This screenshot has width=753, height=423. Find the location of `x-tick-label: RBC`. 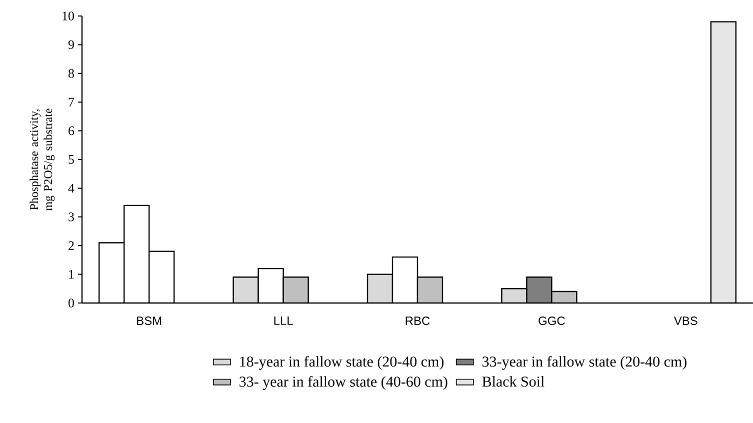

x-tick-label: RBC is located at coordinates (418, 321).